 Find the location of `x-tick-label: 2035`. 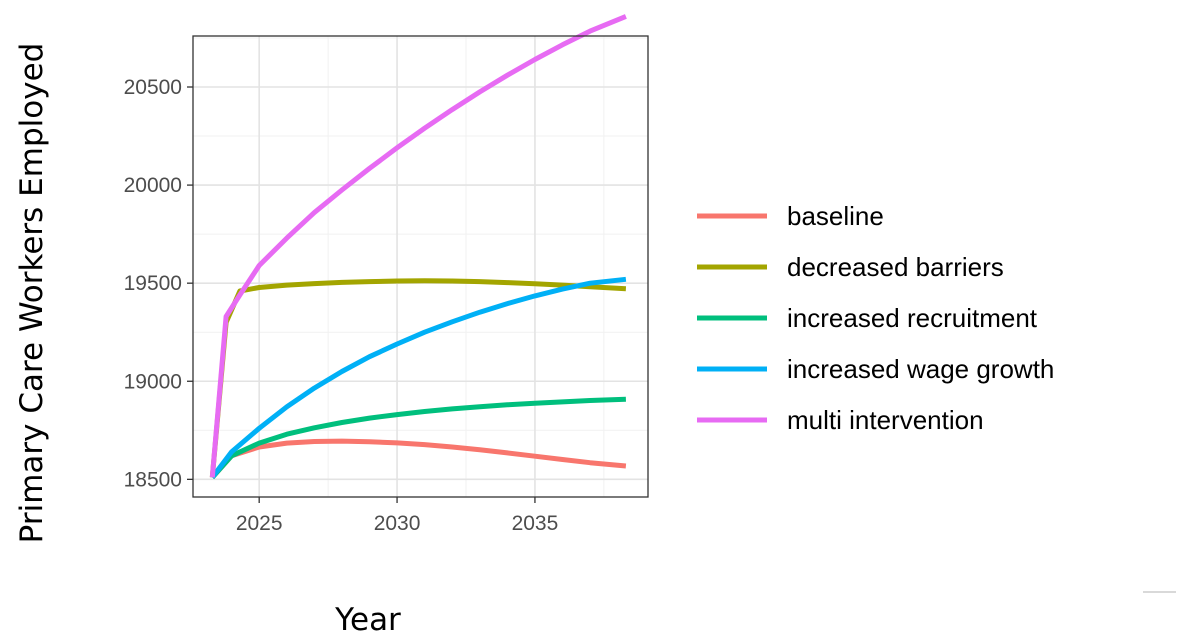

x-tick-label: 2035 is located at coordinates (535, 523).